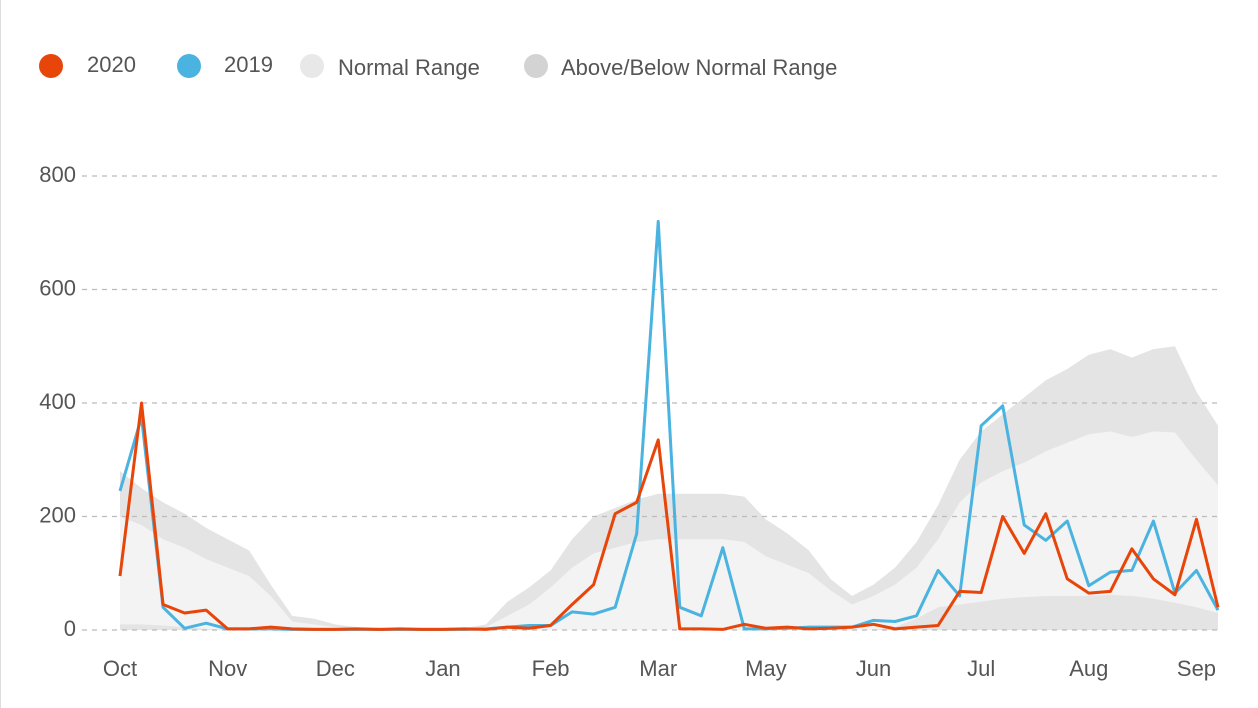  What do you see at coordinates (766, 668) in the screenshot?
I see `x-tick-label: May` at bounding box center [766, 668].